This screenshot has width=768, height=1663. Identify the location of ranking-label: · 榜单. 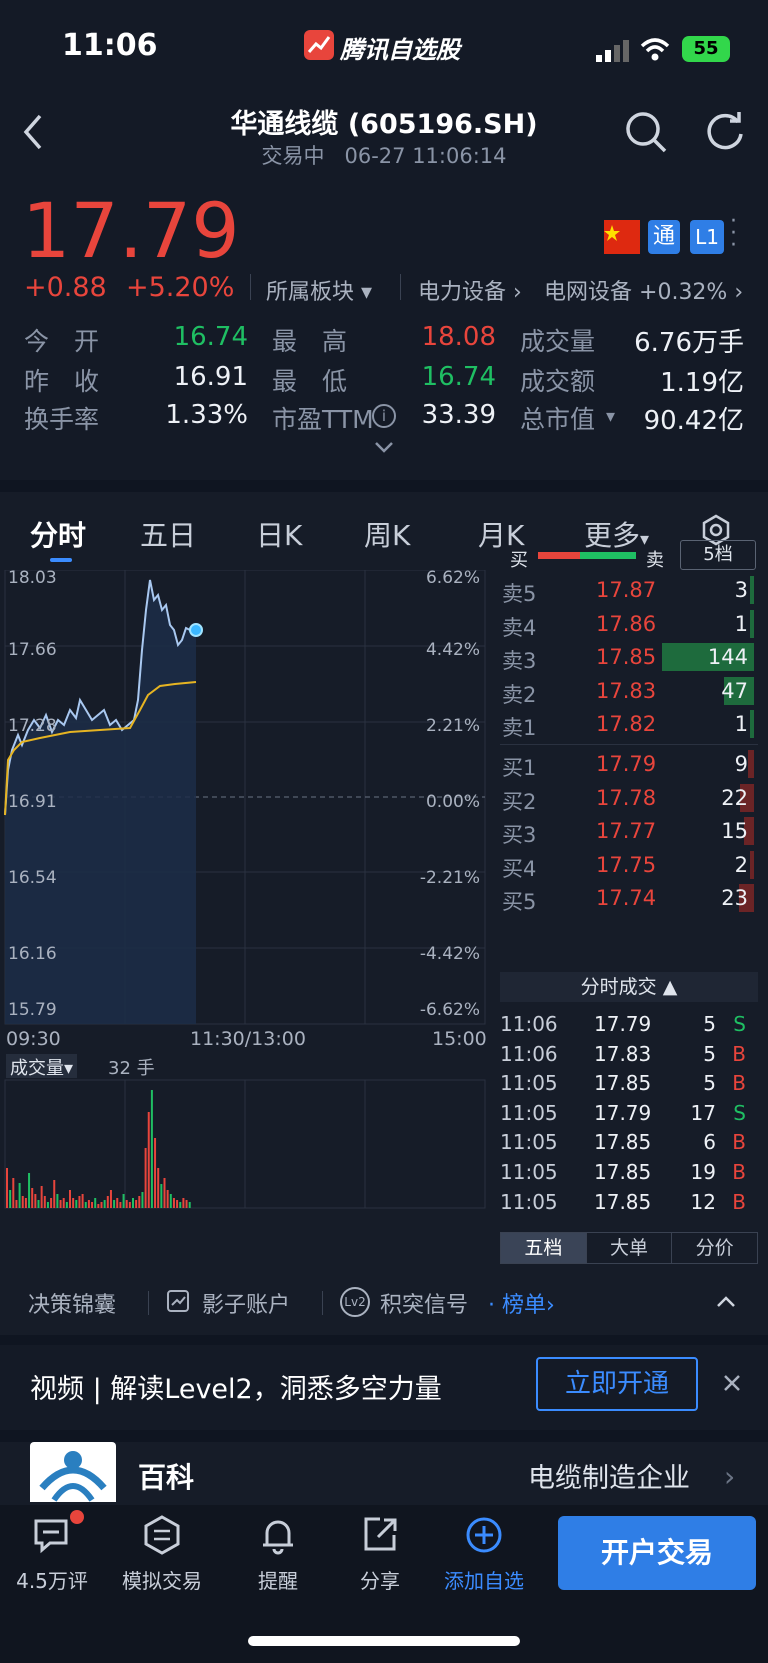
(517, 1305).